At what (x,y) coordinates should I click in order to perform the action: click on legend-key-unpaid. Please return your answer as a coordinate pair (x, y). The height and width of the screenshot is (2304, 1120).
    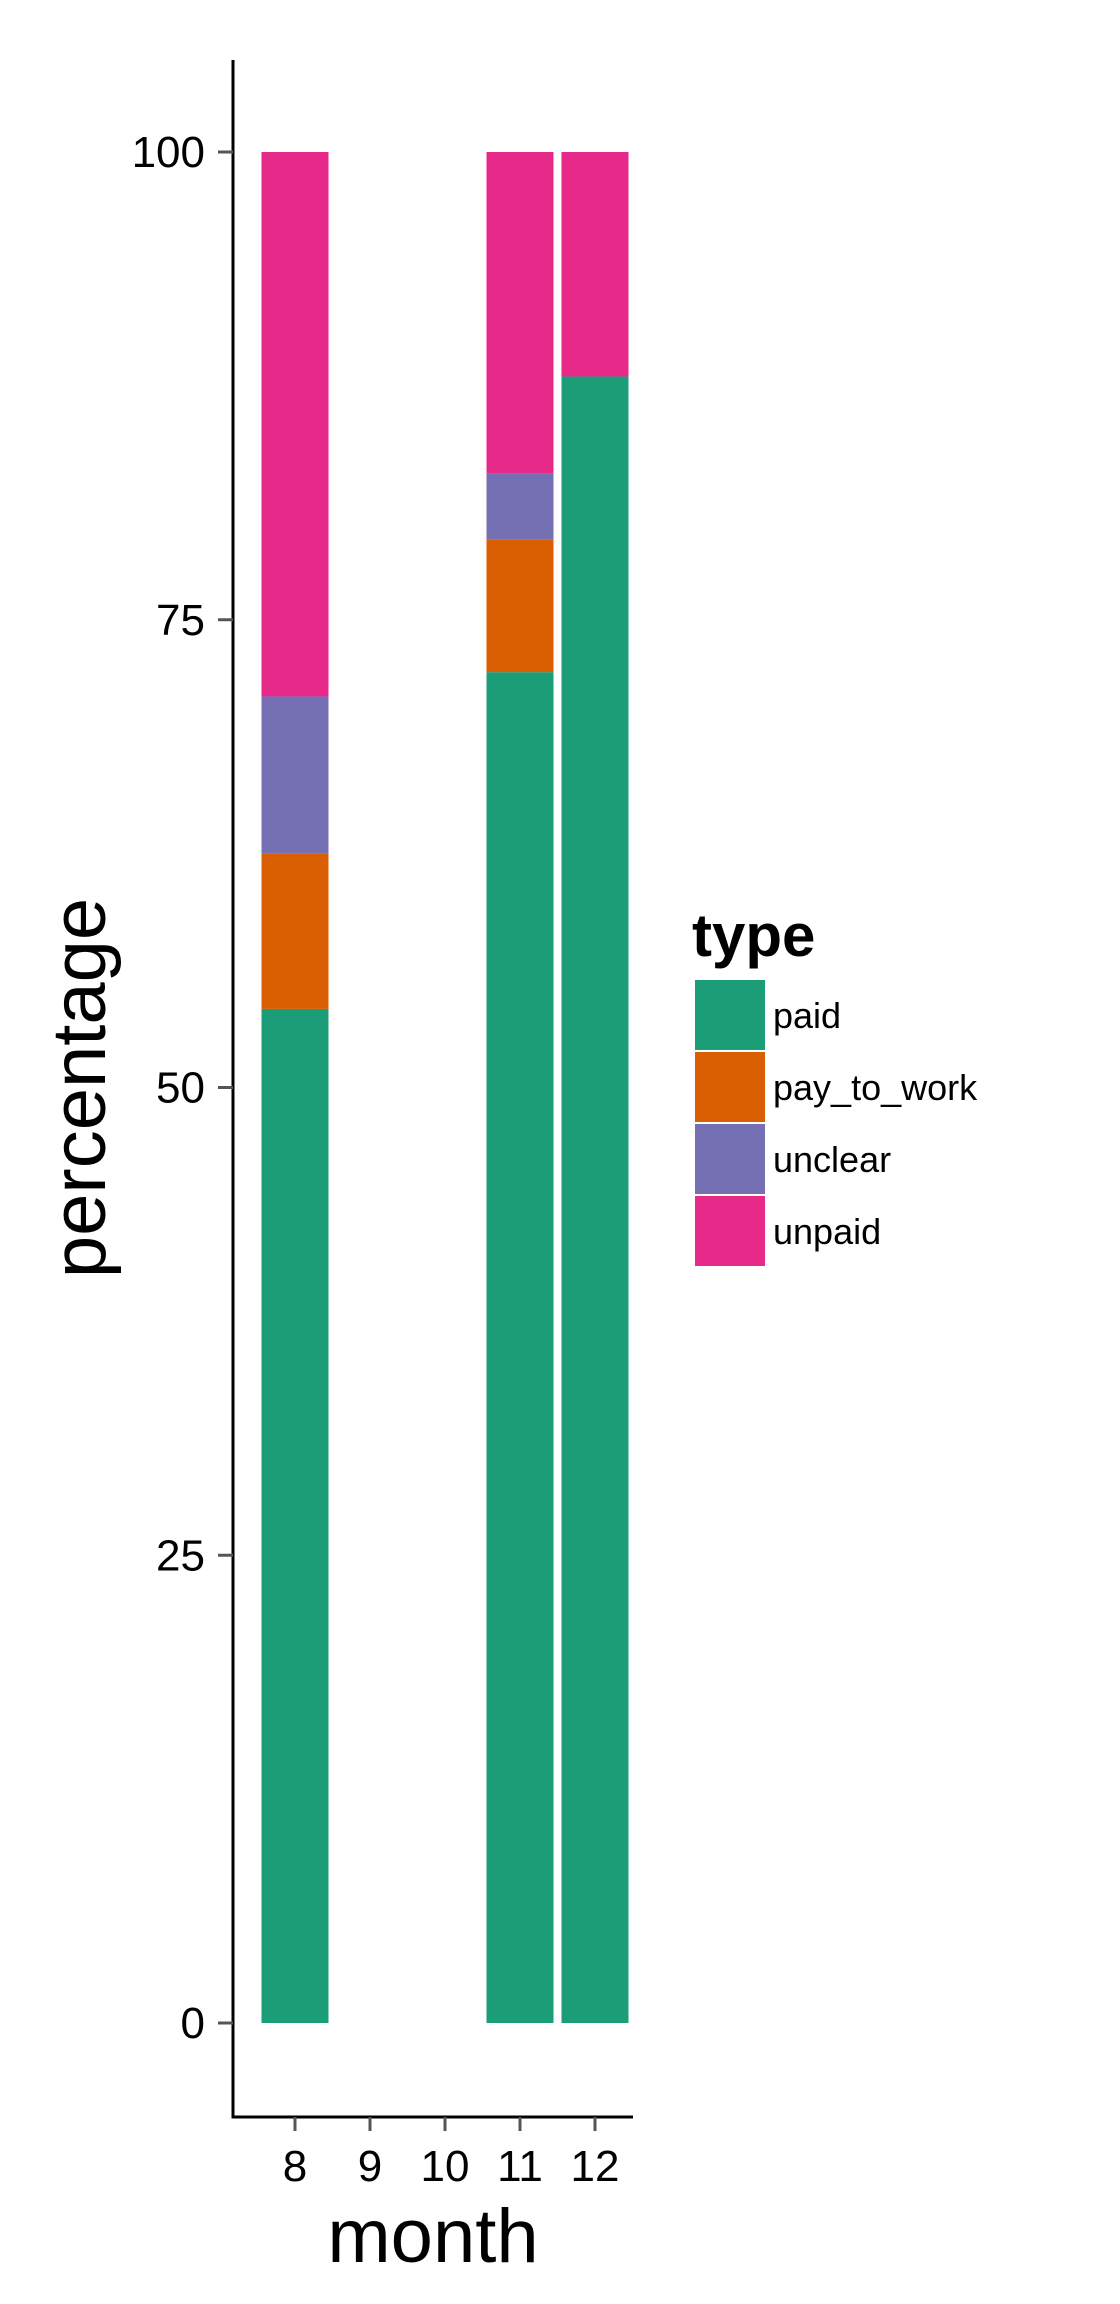
    Looking at the image, I should click on (730, 1231).